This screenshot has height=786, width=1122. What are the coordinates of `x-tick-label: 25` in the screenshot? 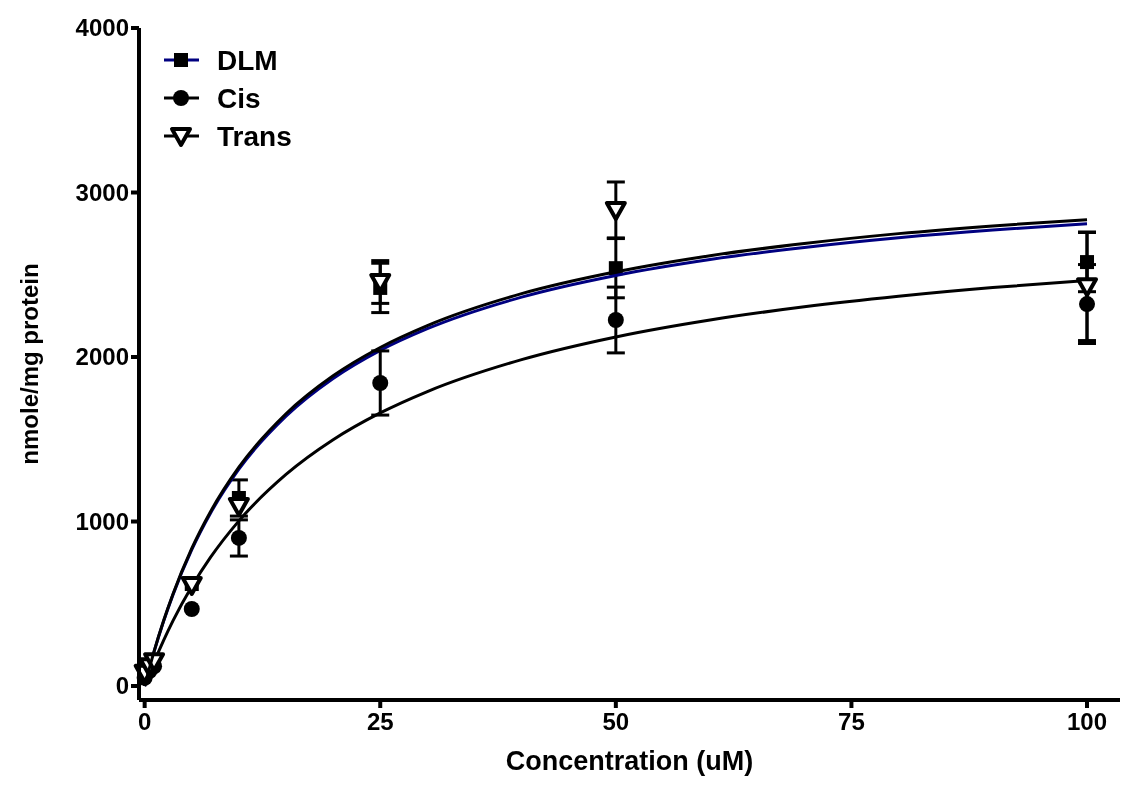 It's located at (380, 721).